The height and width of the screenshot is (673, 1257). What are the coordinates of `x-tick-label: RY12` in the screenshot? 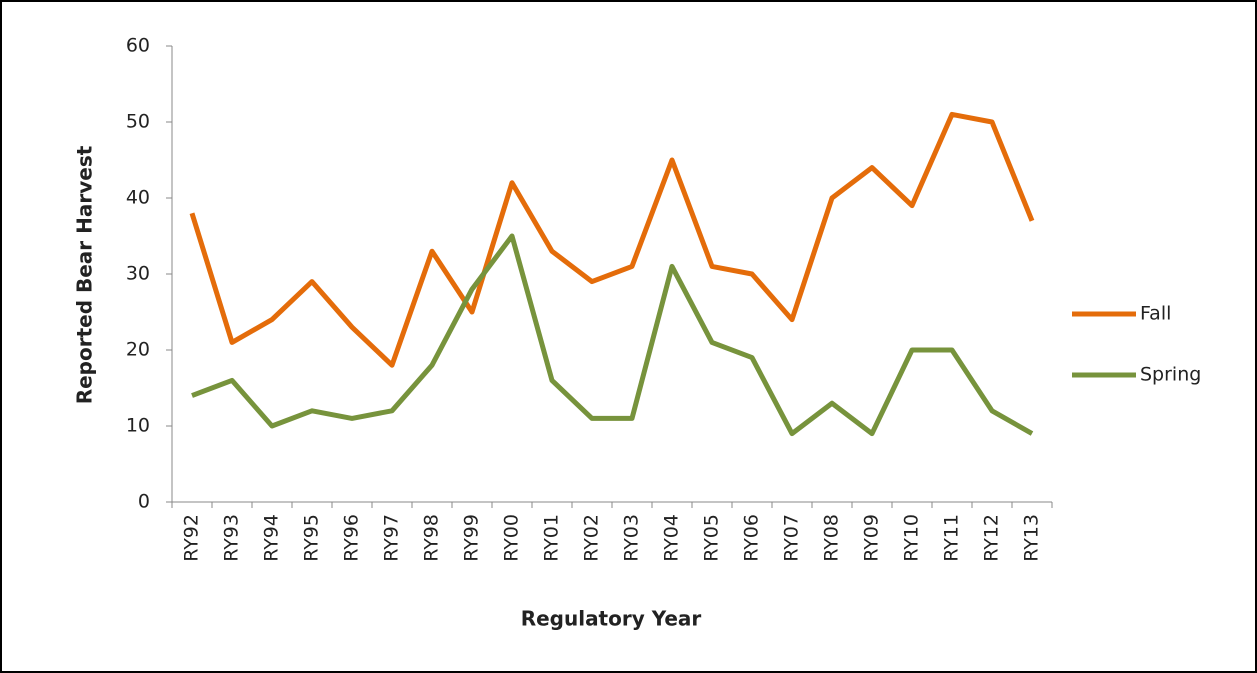 It's located at (992, 538).